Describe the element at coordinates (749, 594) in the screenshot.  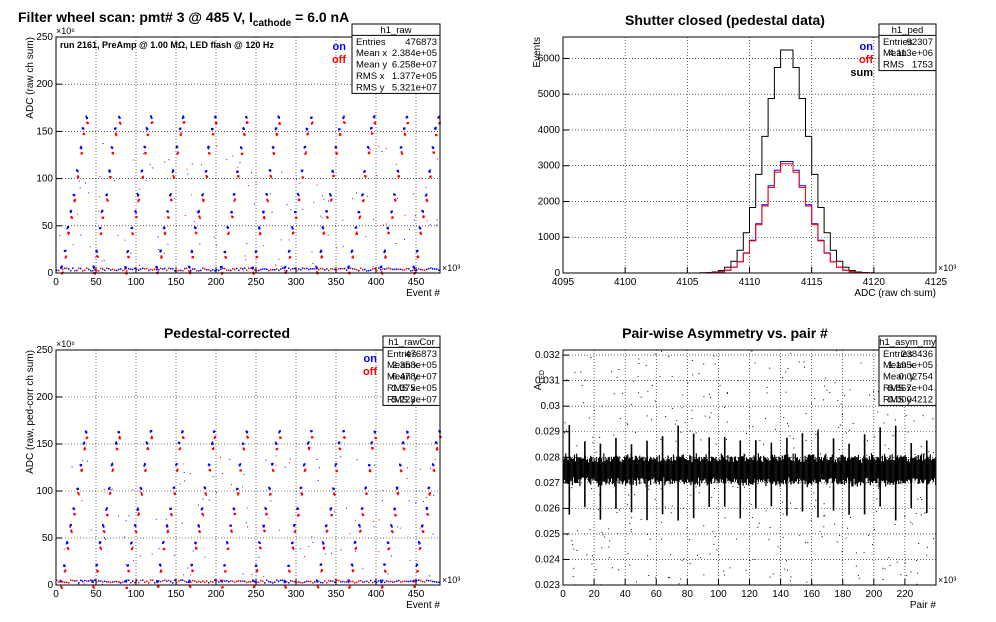
I see `panel-asym-xtick-label: 120` at that location.